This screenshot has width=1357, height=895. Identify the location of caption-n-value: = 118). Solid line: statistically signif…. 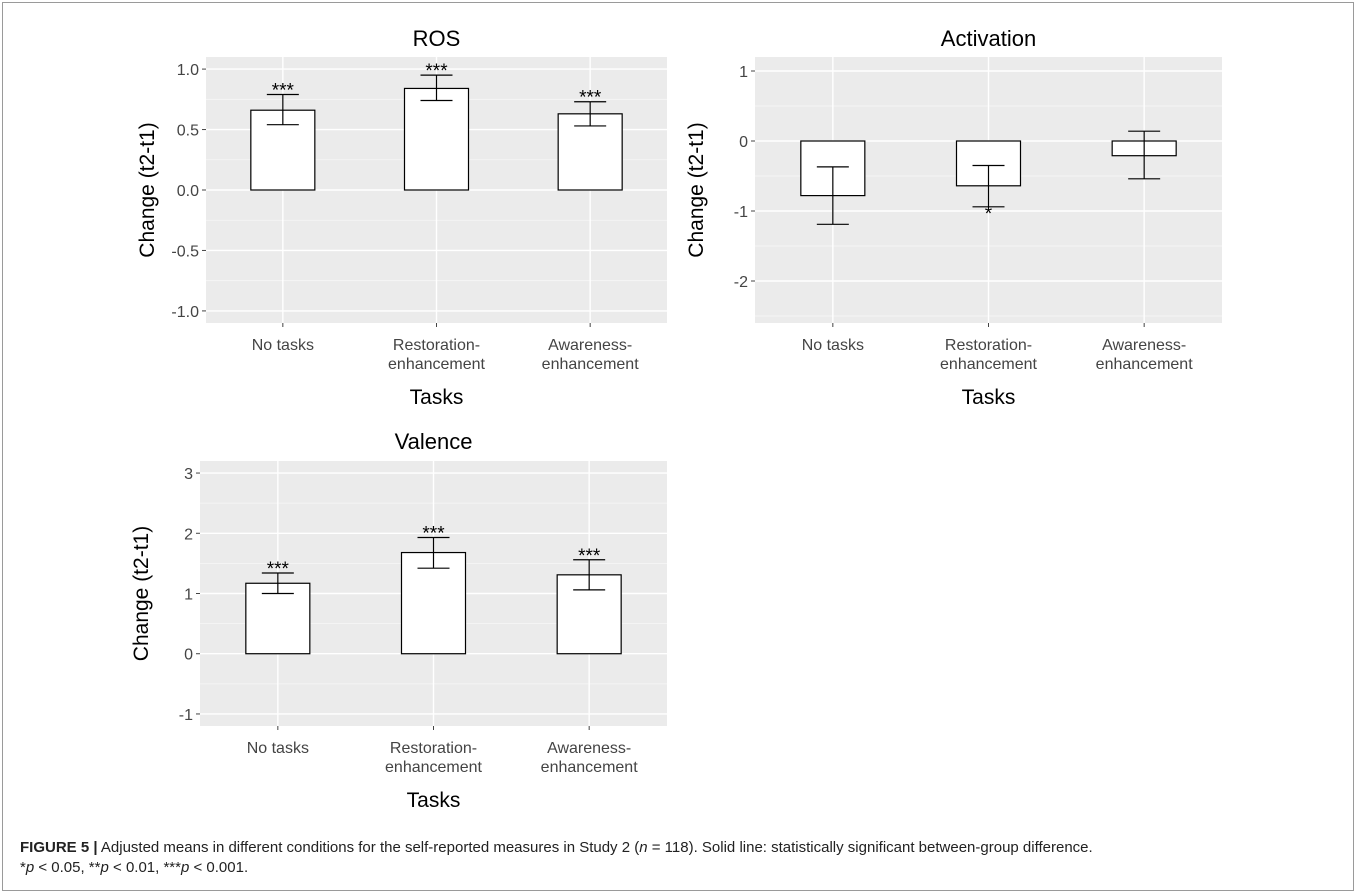
(870, 847).